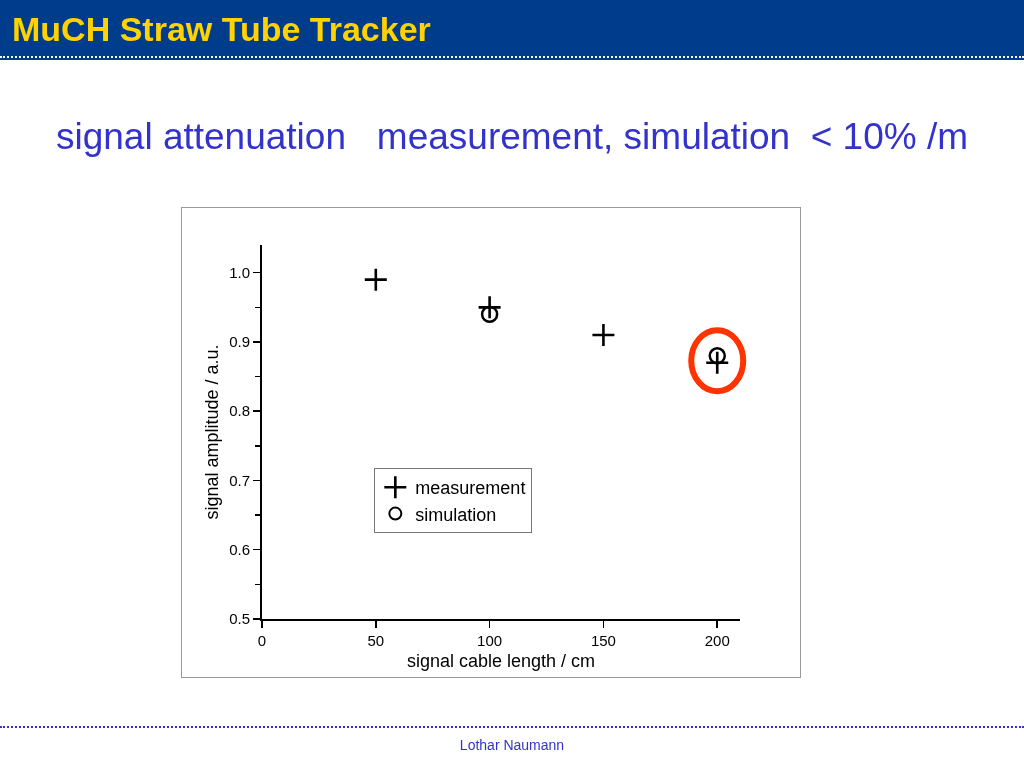  What do you see at coordinates (239, 342) in the screenshot?
I see `y-tick-label: 0.9` at bounding box center [239, 342].